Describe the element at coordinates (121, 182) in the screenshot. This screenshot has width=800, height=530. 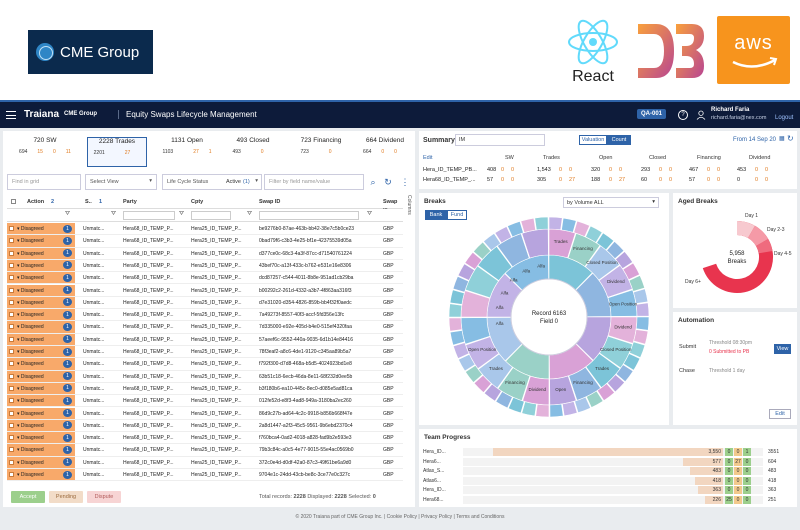
I see `select-view-dropdown: Select View ▾` at that location.